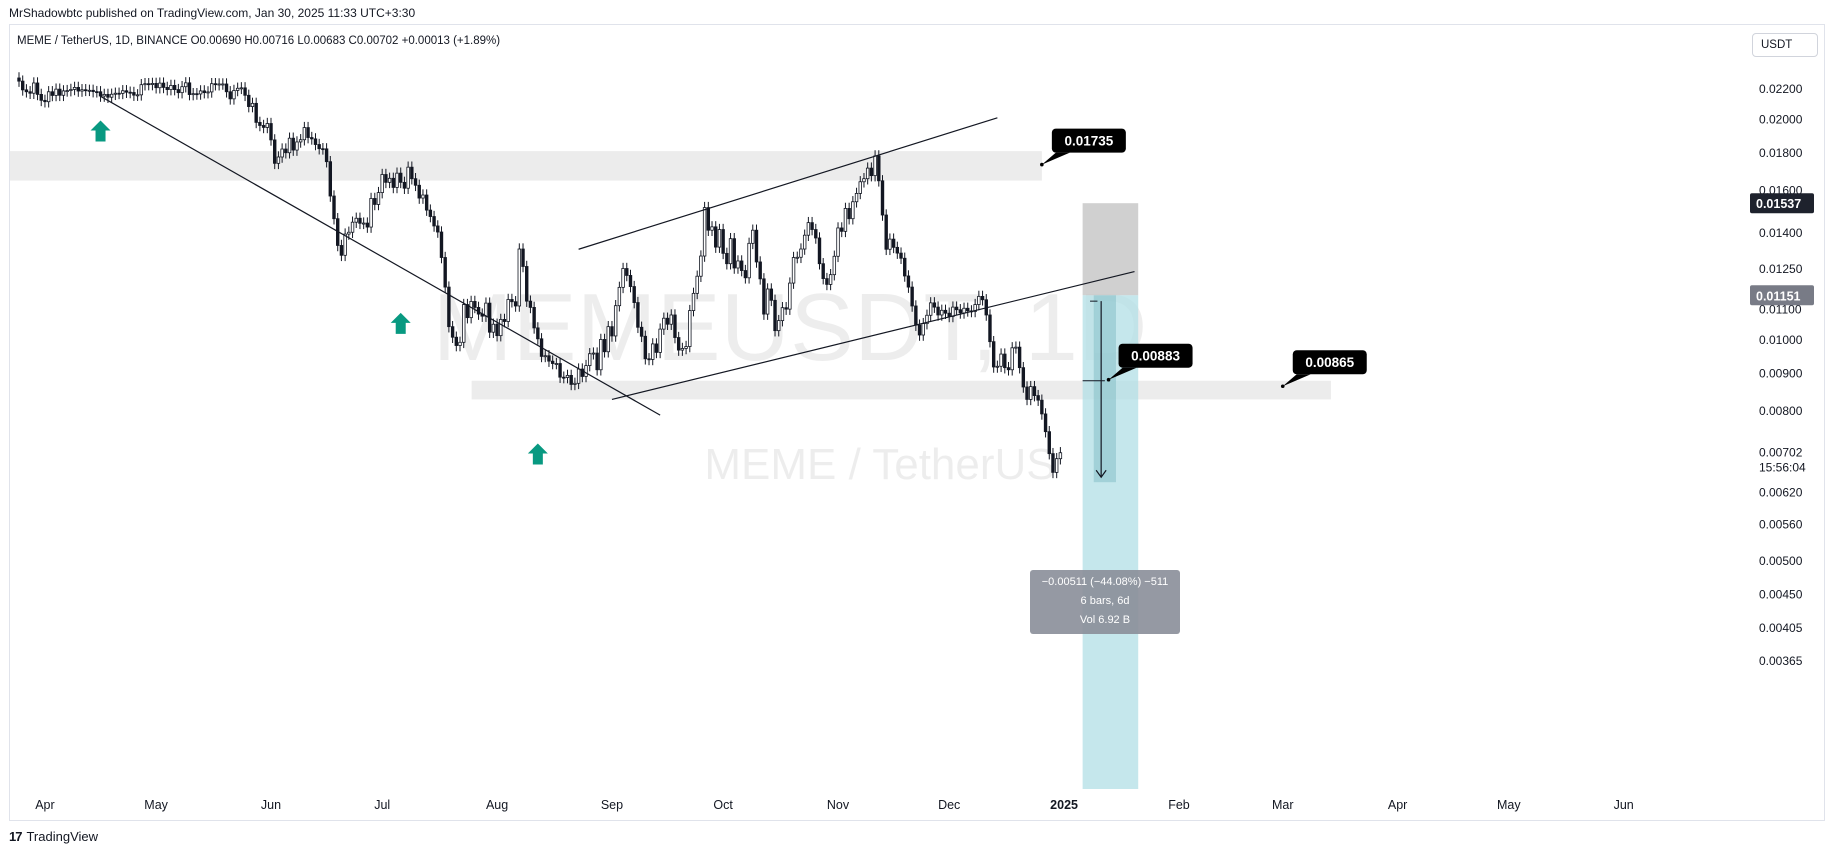  I want to click on y-tick-label: 0.00365, so click(1781, 661).